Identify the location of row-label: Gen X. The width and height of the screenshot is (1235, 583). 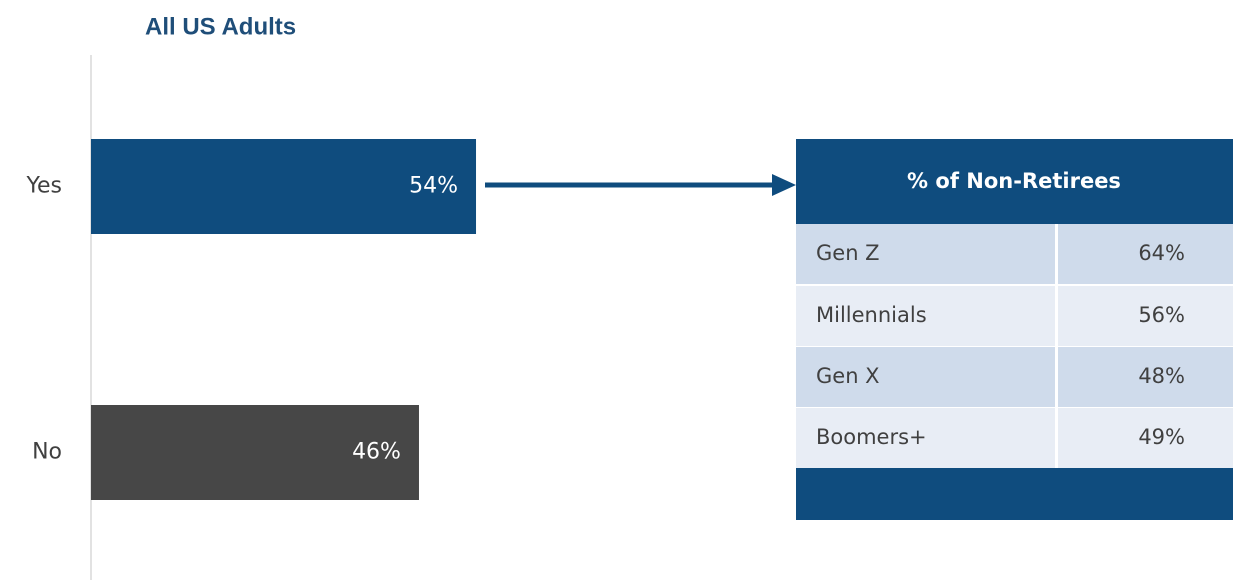
(848, 376).